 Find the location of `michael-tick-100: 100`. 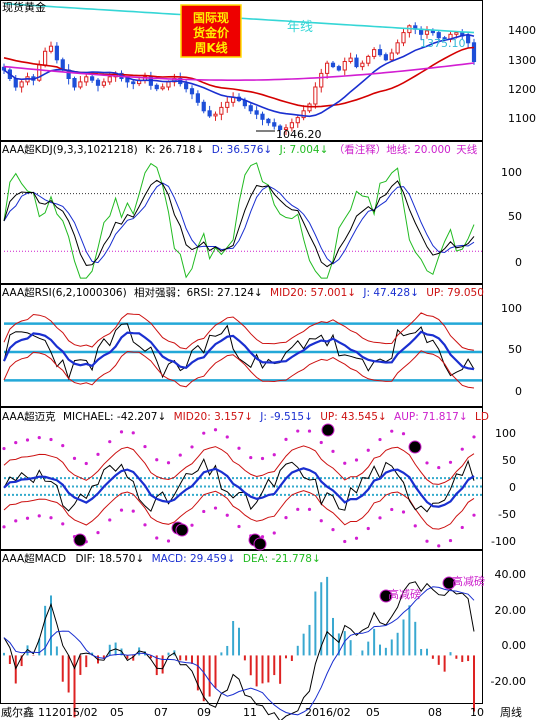

michael-tick-100: 100 is located at coordinates (505, 433).